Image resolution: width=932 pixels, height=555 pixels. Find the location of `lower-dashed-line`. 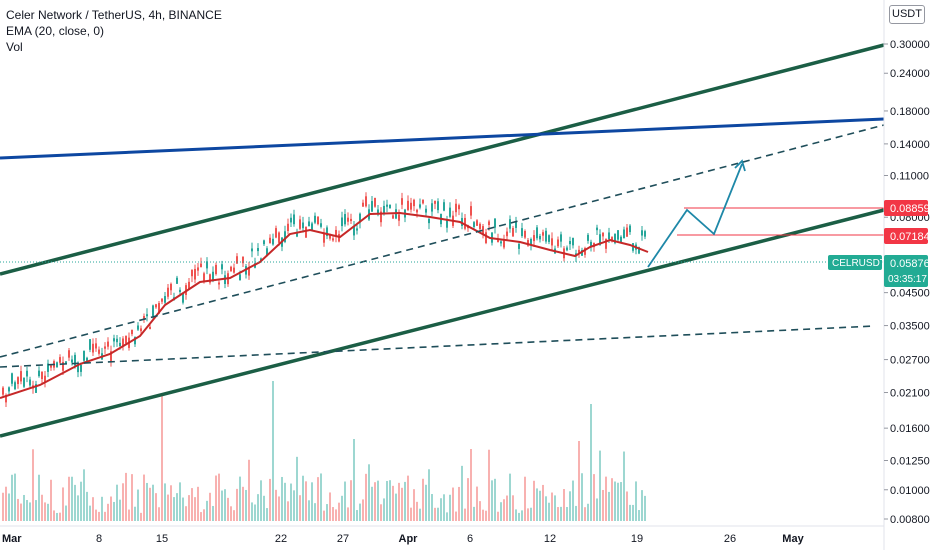

lower-dashed-line is located at coordinates (438, 346).